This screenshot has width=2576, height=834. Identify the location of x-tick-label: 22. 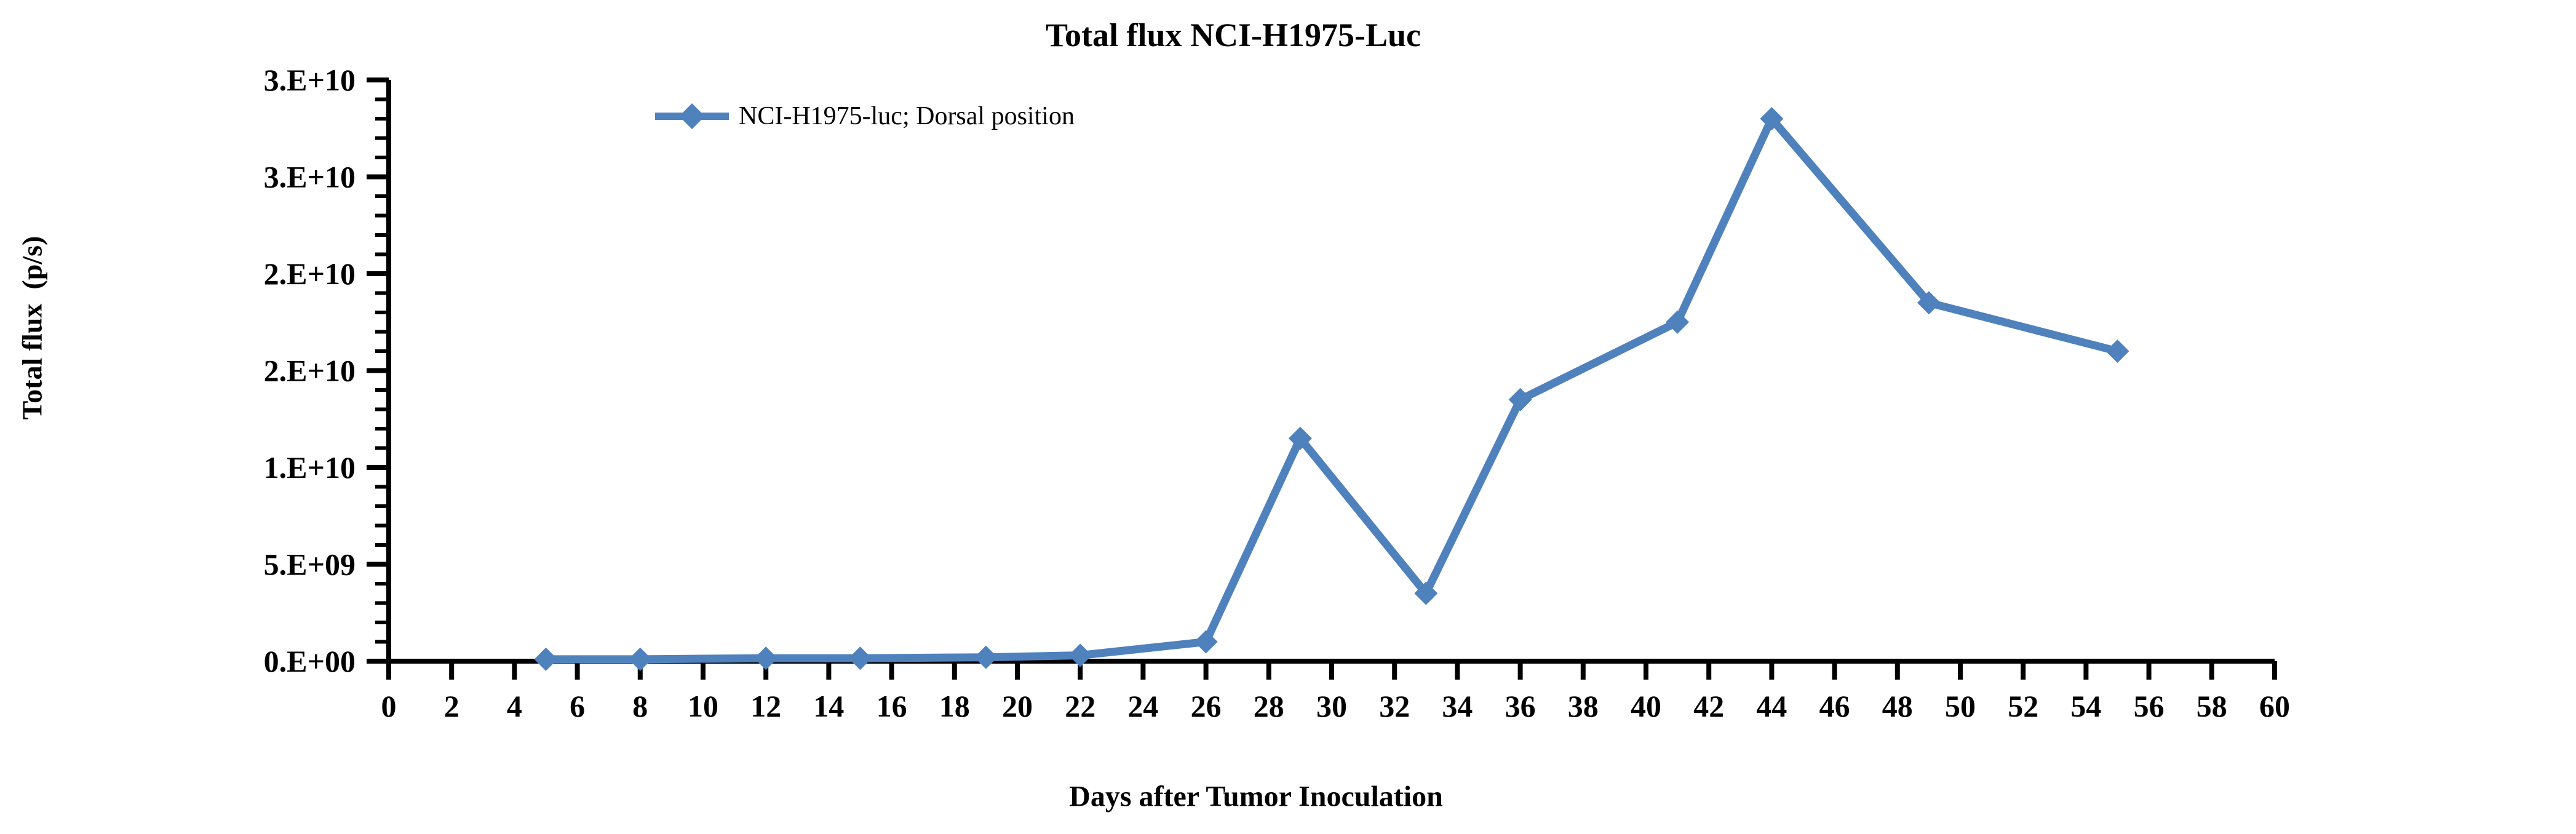
(1080, 706).